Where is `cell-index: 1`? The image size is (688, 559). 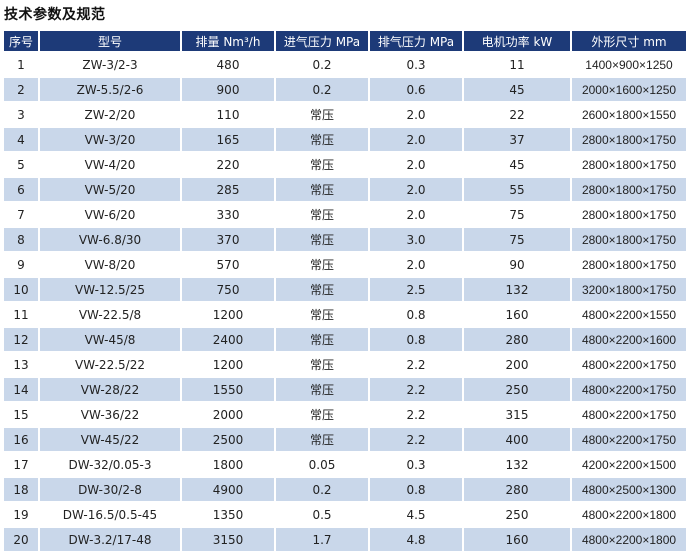 cell-index: 1 is located at coordinates (21, 64).